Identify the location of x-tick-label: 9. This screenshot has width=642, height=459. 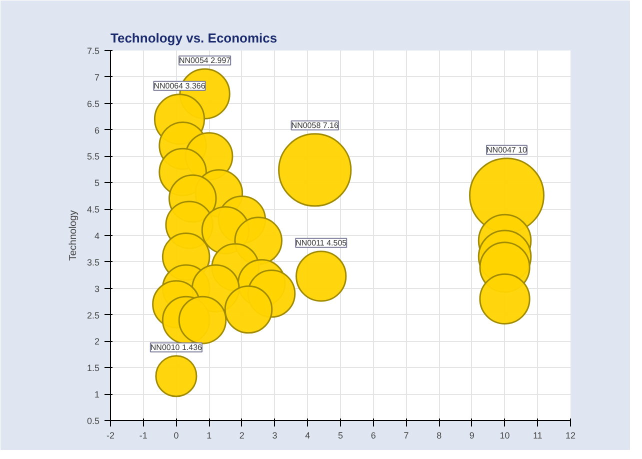
(471, 435).